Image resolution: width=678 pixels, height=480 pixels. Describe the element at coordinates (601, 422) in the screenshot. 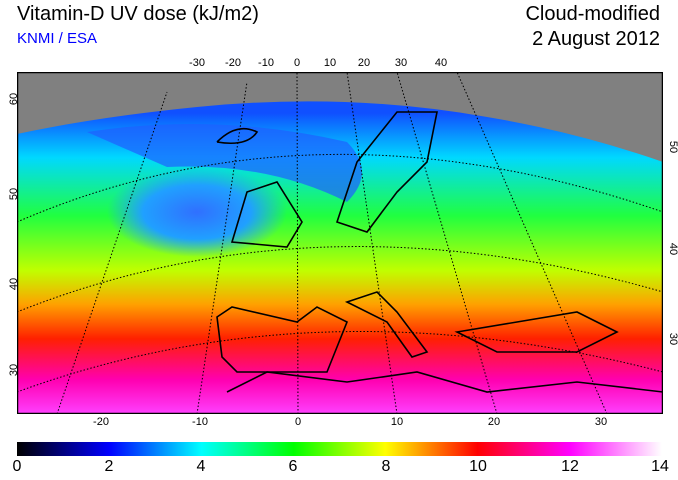

I see `bottom-lon-label: 30` at that location.